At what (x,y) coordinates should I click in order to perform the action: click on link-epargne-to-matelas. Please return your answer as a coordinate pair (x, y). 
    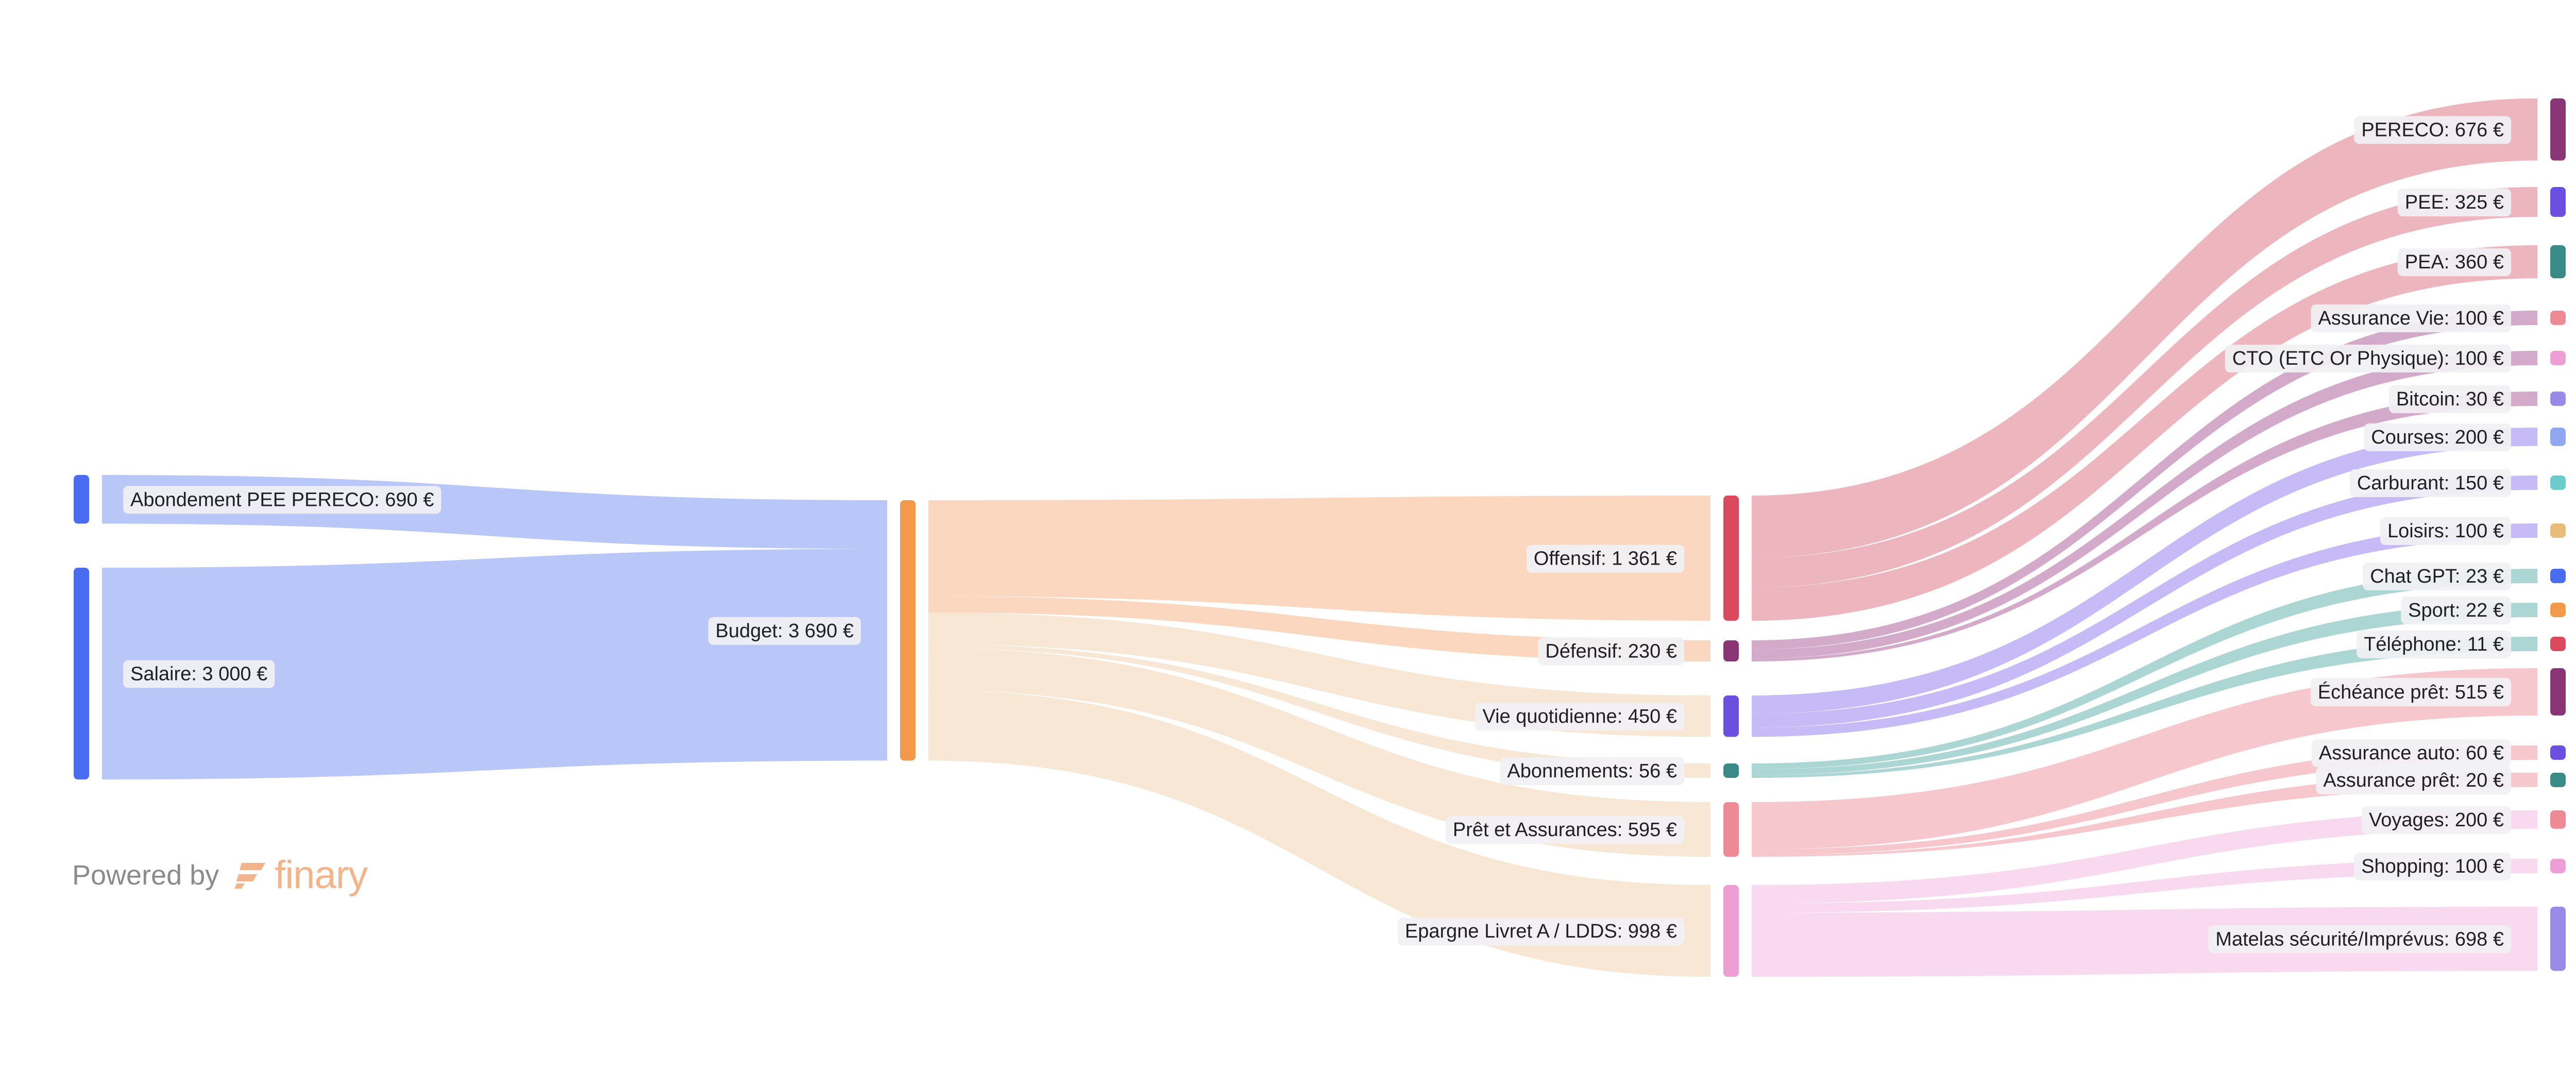
    Looking at the image, I should click on (2144, 942).